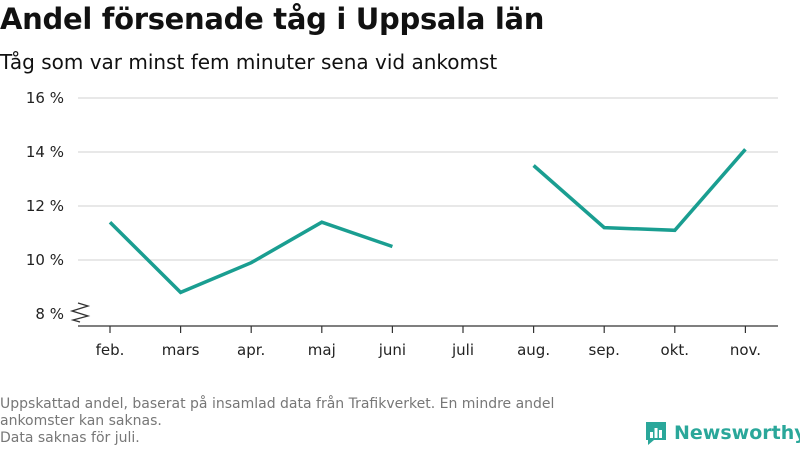 The height and width of the screenshot is (450, 800). What do you see at coordinates (77, 311) in the screenshot?
I see `y-axis-break-icon` at bounding box center [77, 311].